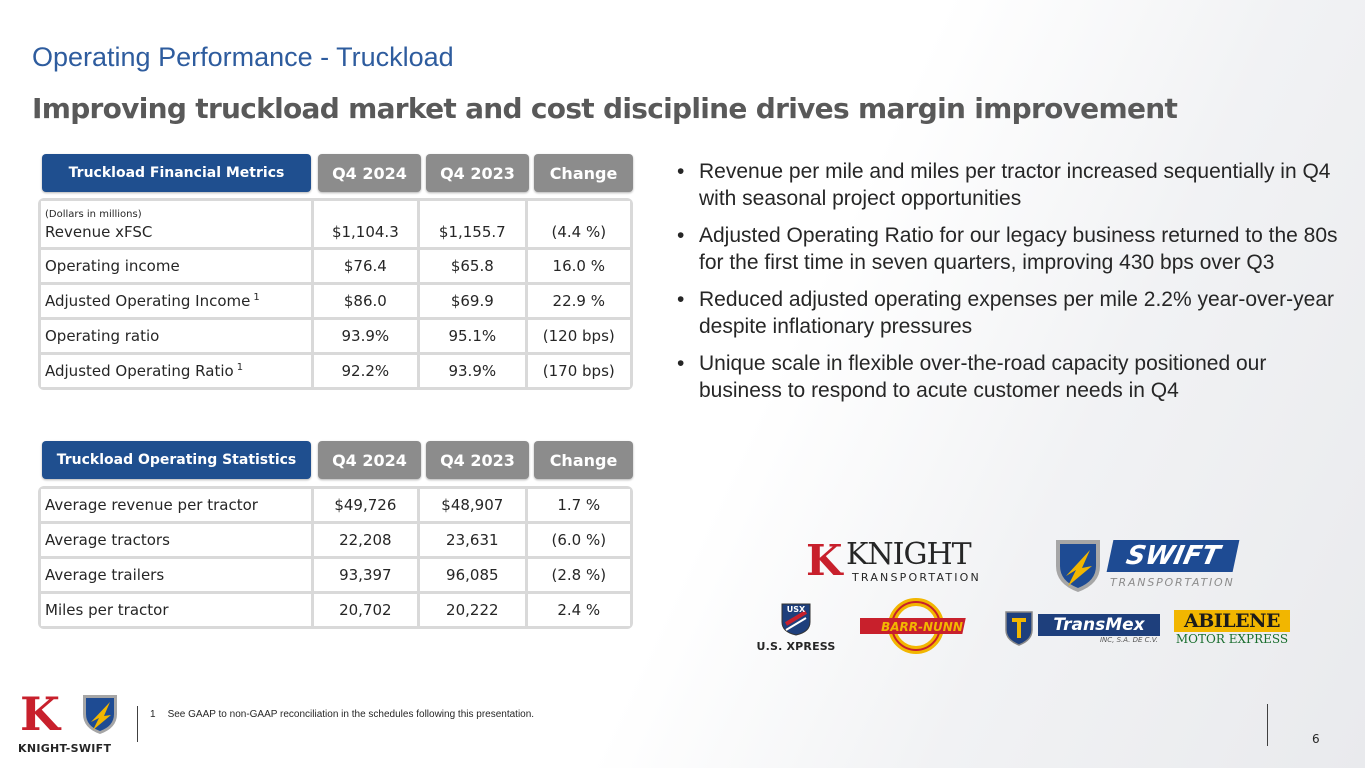  Describe the element at coordinates (472, 540) in the screenshot. I see `value-q4-2023: 23,631` at that location.